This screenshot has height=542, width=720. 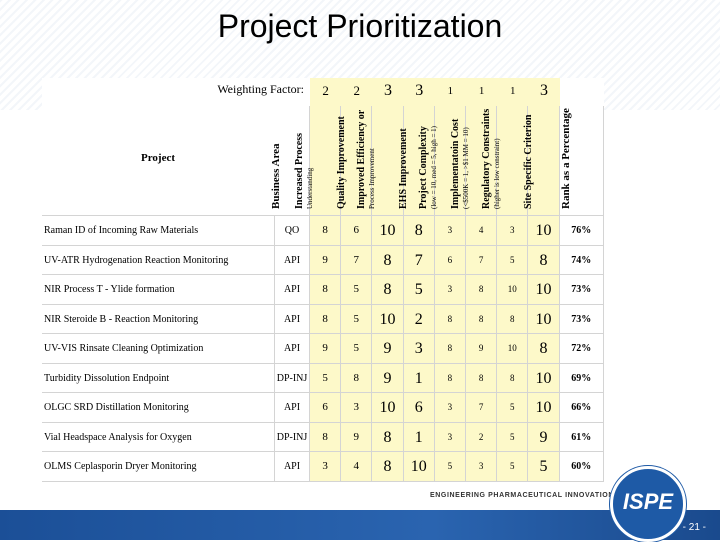 I want to click on criterion-header-label: Implementatoin Cost, so click(x=455, y=163).